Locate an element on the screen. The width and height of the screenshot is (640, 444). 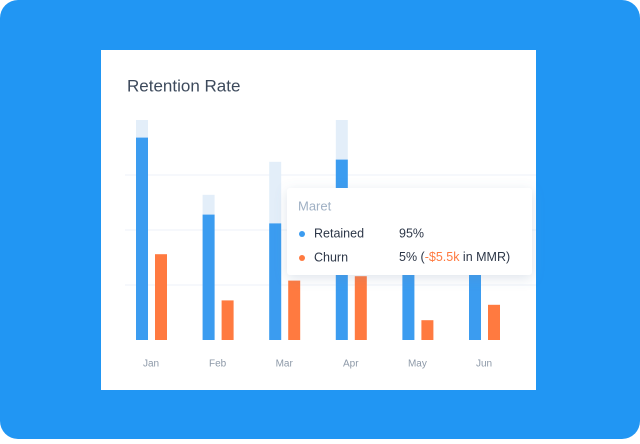
tooltip-text-part: 5% ( is located at coordinates (412, 257).